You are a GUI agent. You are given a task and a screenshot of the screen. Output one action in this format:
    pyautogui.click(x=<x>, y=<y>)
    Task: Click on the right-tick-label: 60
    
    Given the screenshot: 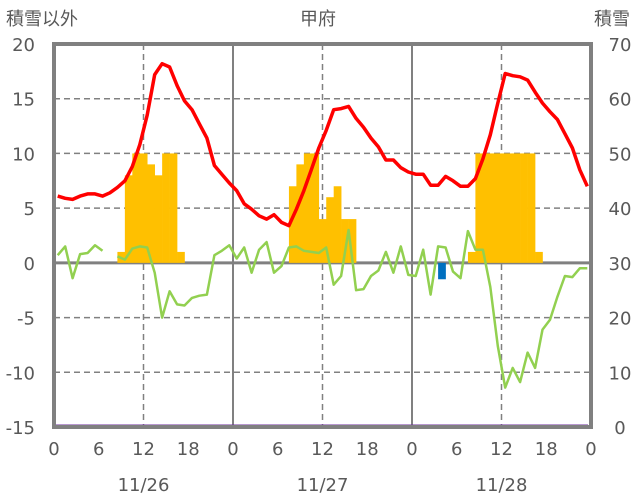 What is the action you would take?
    pyautogui.click(x=620, y=100)
    